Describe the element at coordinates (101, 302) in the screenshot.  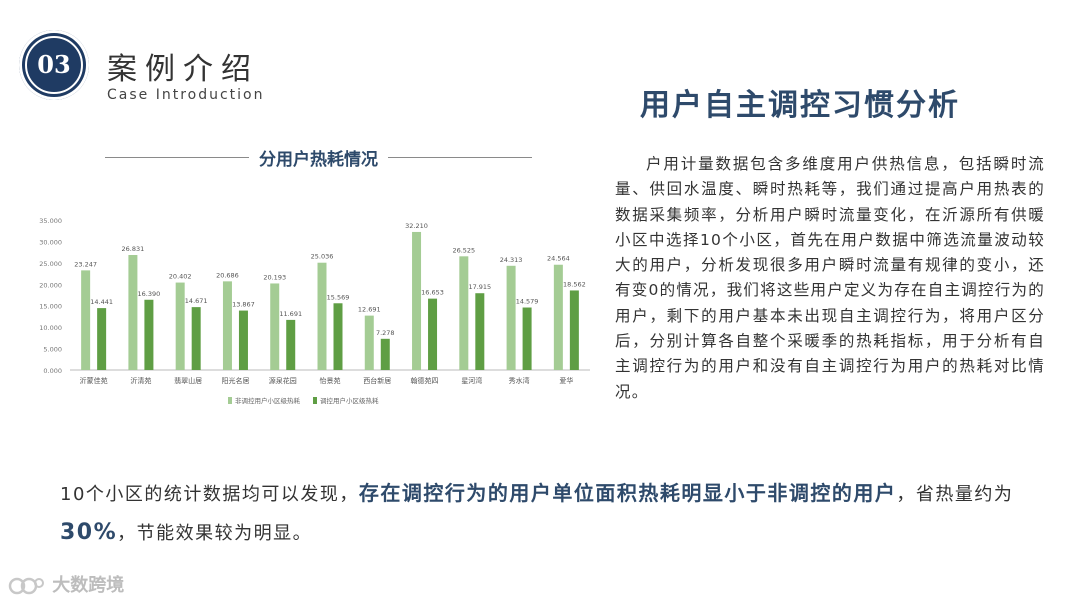
I see `data-label: 14.441` at that location.